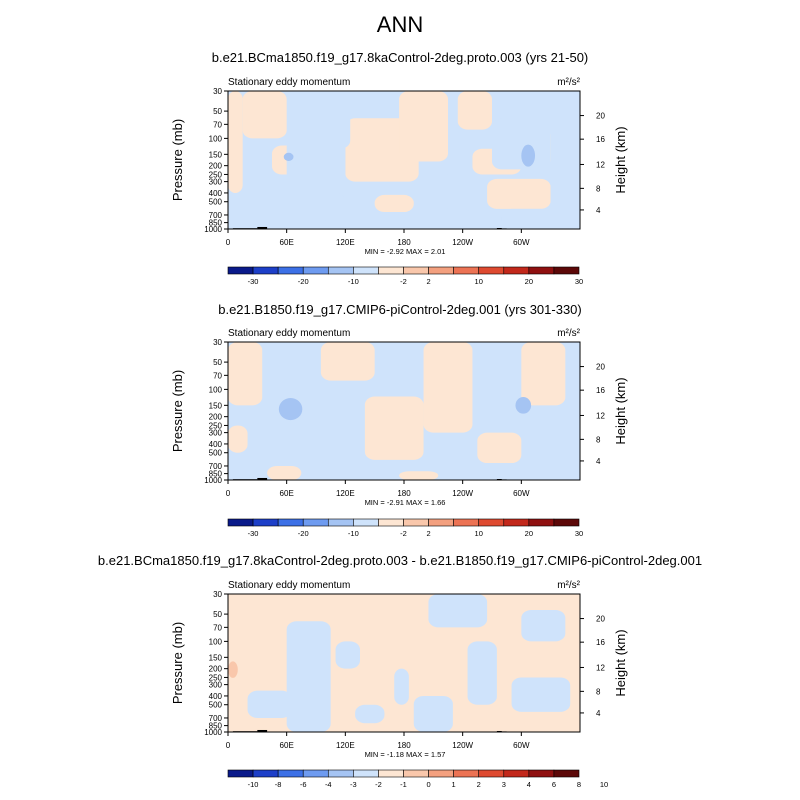 The image size is (800, 800). I want to click on colorbar-label: -30, so click(253, 533).